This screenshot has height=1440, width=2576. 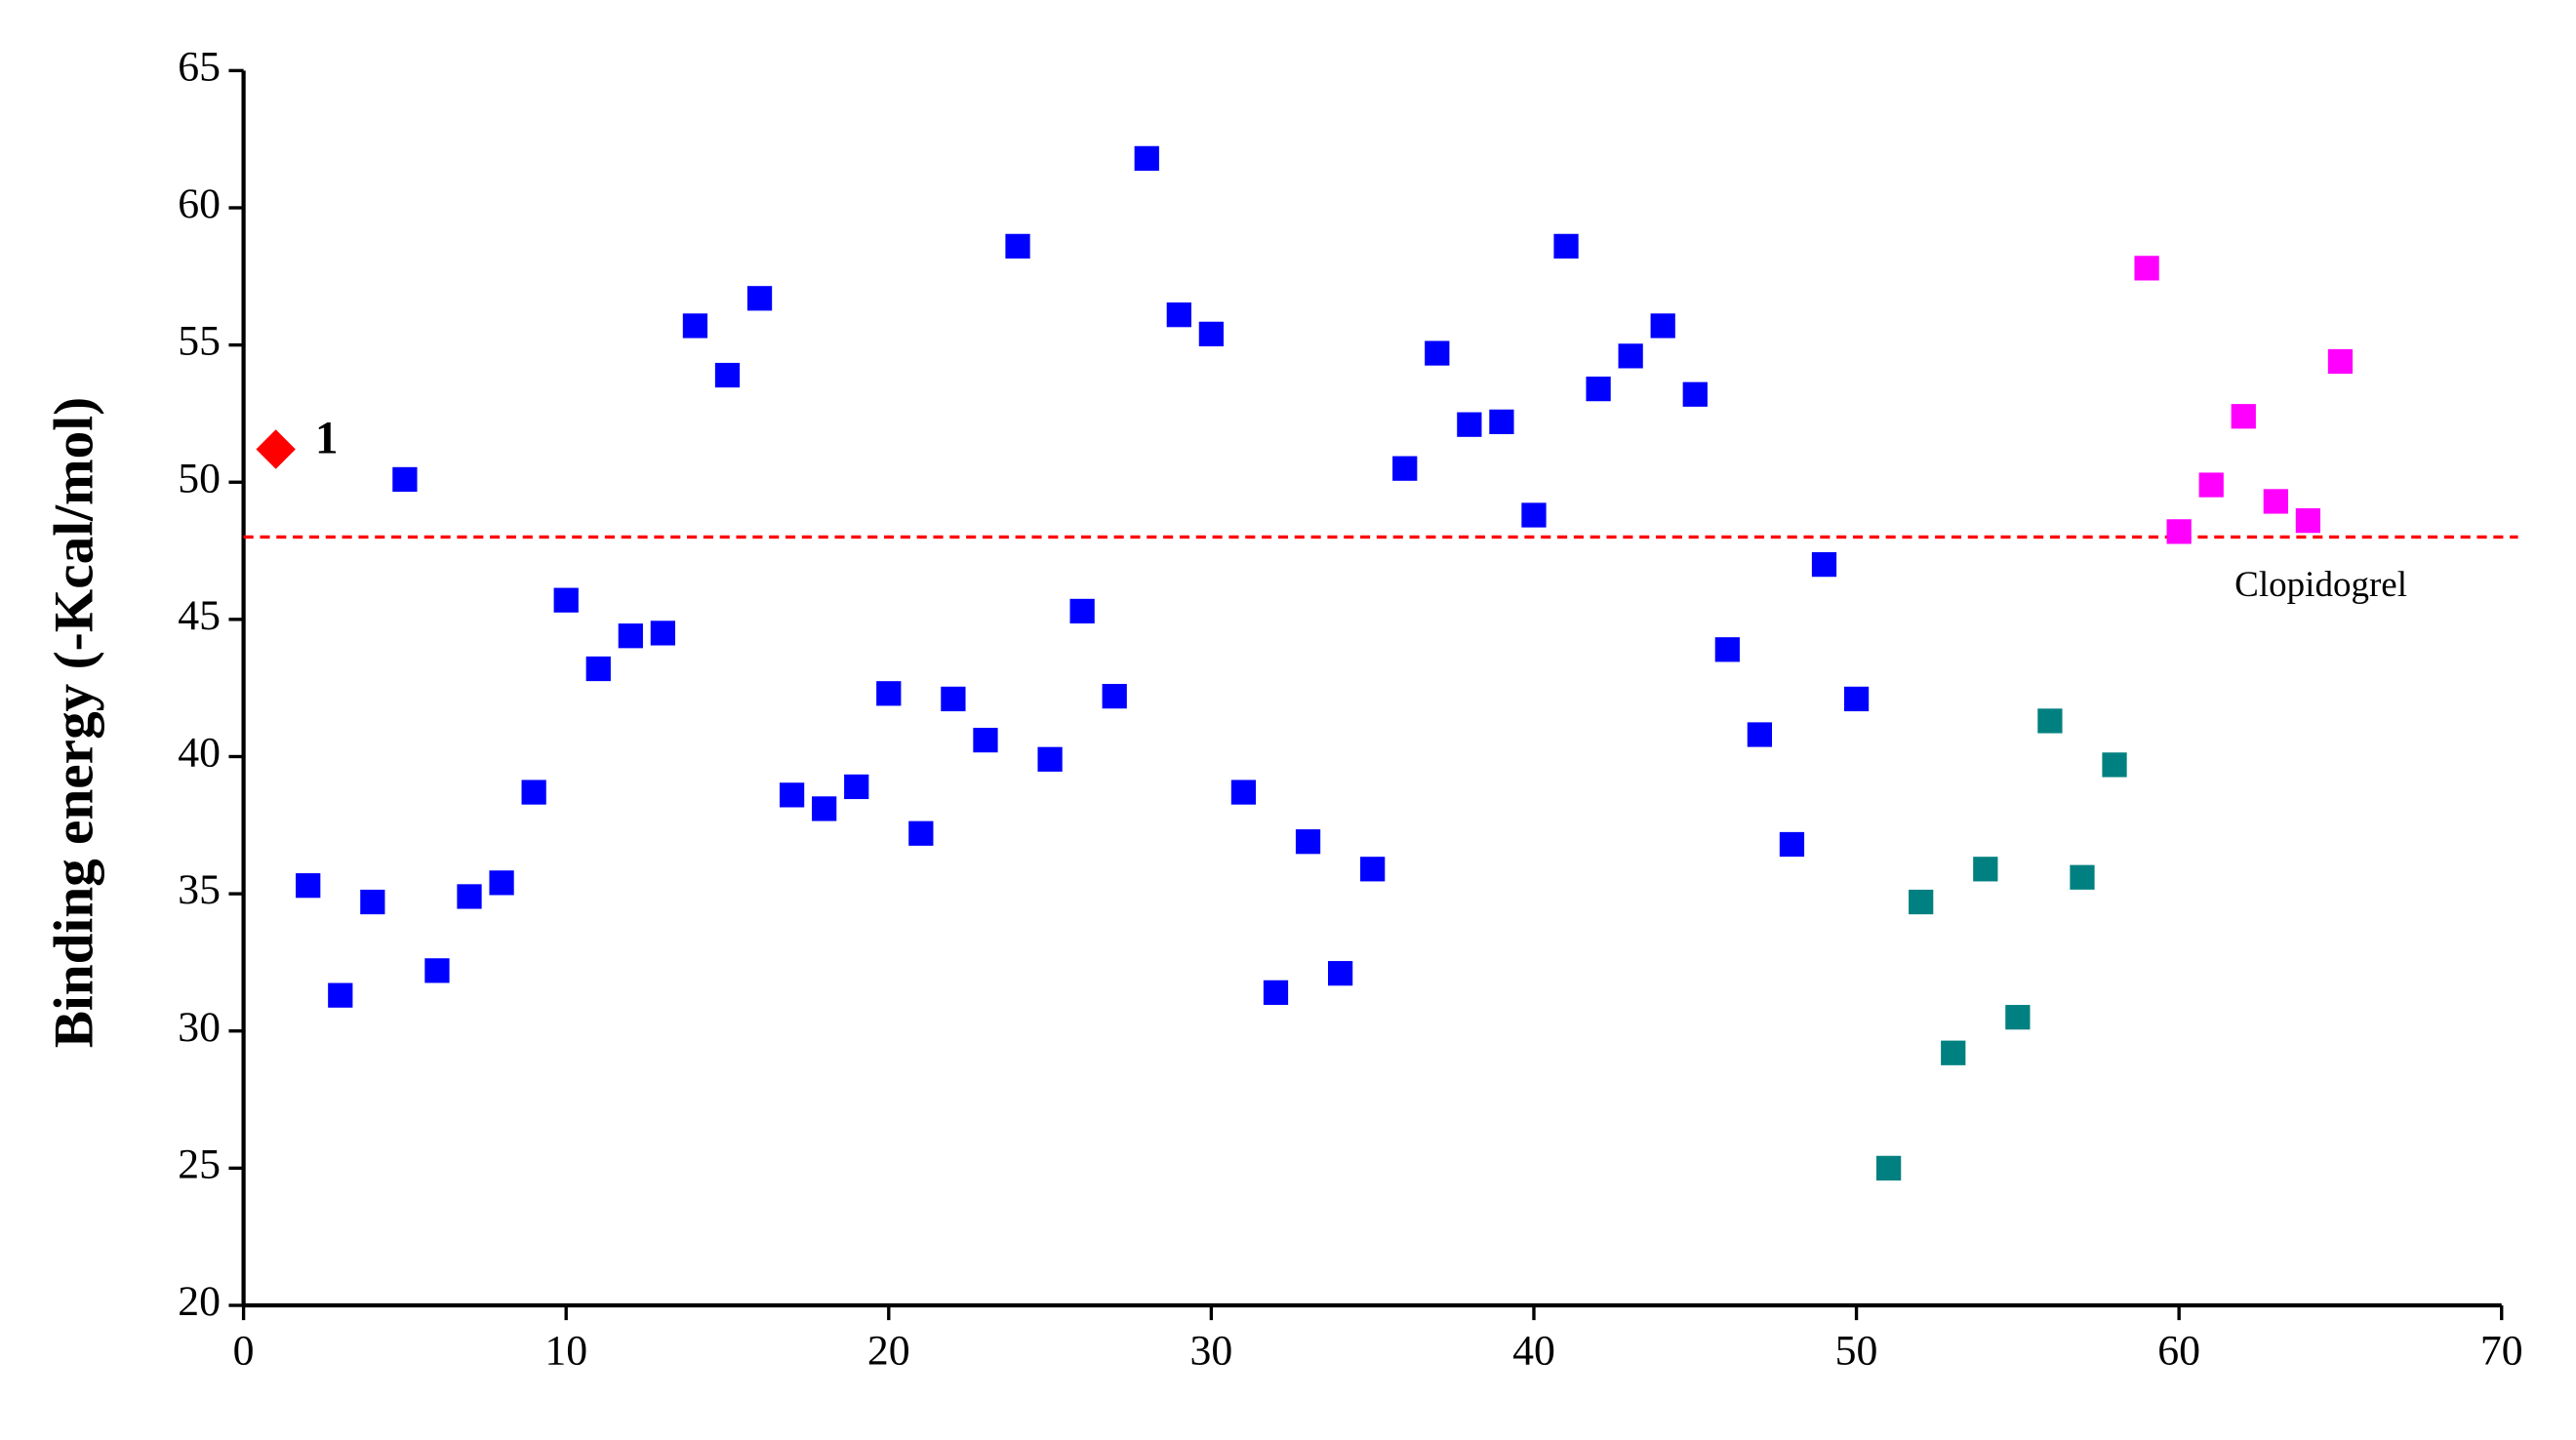 I want to click on x-tick-label: 70, so click(x=2501, y=1351).